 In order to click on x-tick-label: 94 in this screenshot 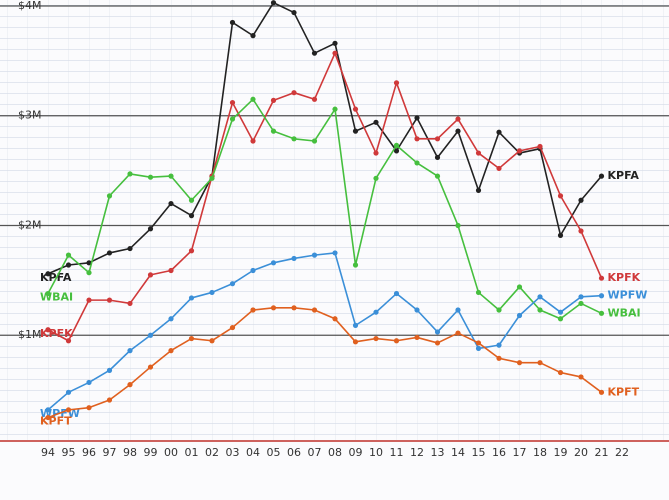, I will do `click(48, 452)`.